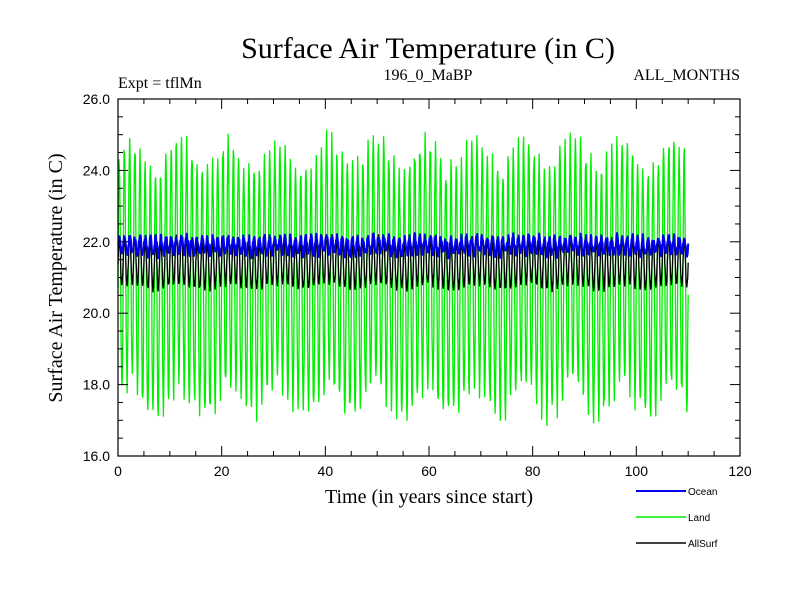  What do you see at coordinates (702, 492) in the screenshot?
I see `legend-label-ocean: Ocean` at bounding box center [702, 492].